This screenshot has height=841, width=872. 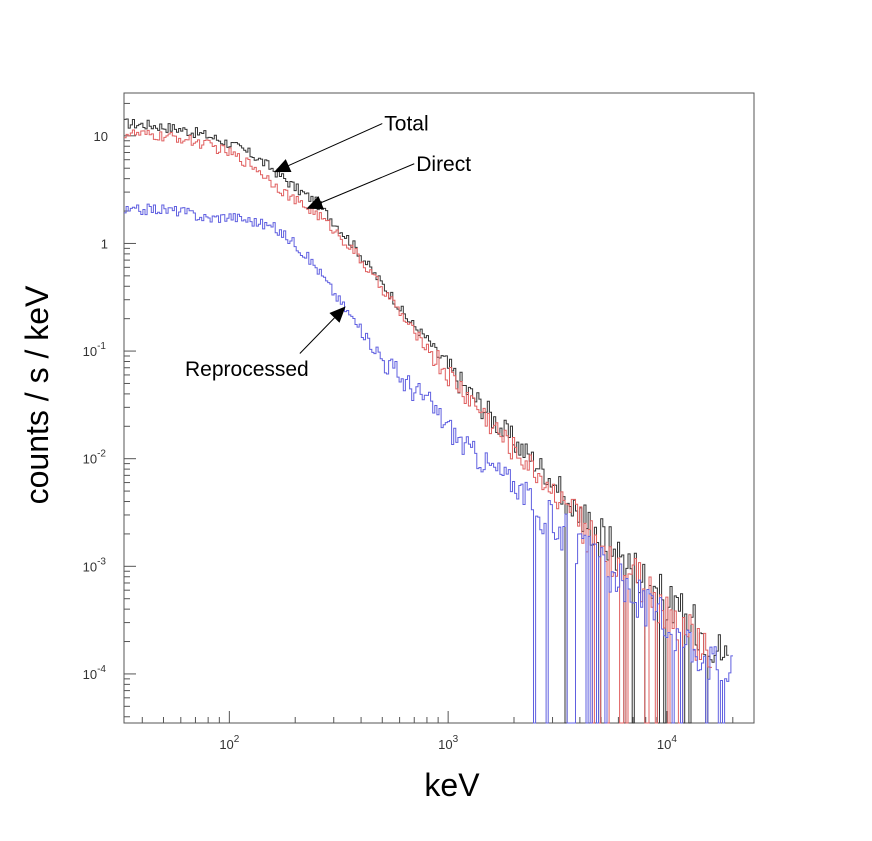 What do you see at coordinates (37, 394) in the screenshot?
I see `y-axis-title: counts / s / keV` at bounding box center [37, 394].